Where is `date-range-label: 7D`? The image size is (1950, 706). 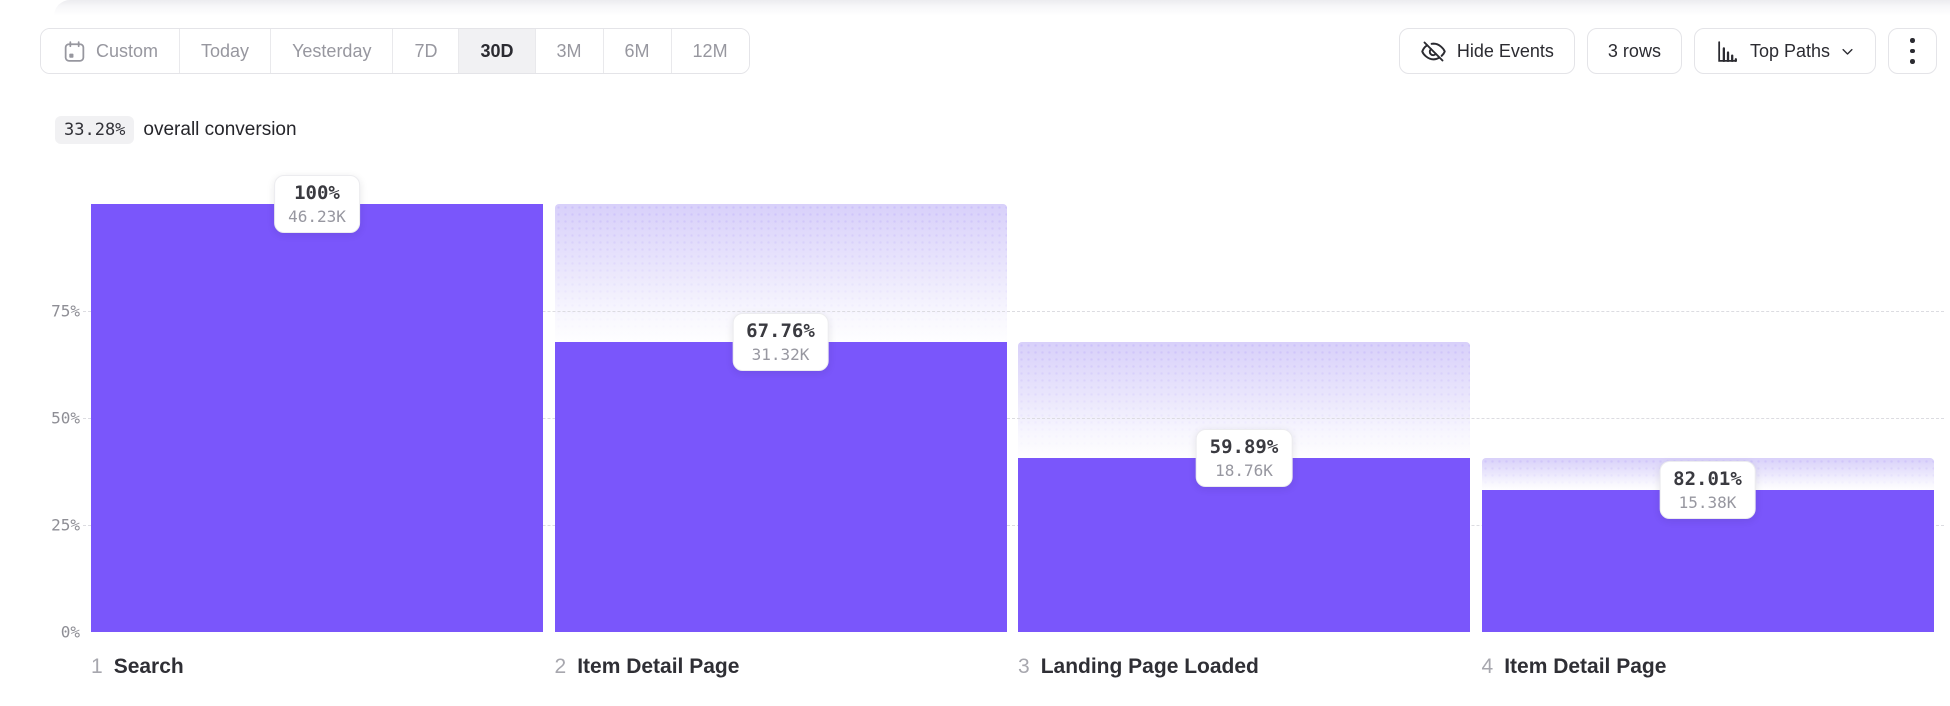 date-range-label: 7D is located at coordinates (426, 50).